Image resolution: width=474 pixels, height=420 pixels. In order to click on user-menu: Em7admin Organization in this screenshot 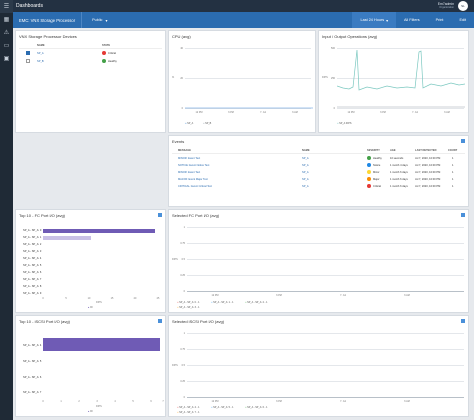, I will do `click(446, 6)`.